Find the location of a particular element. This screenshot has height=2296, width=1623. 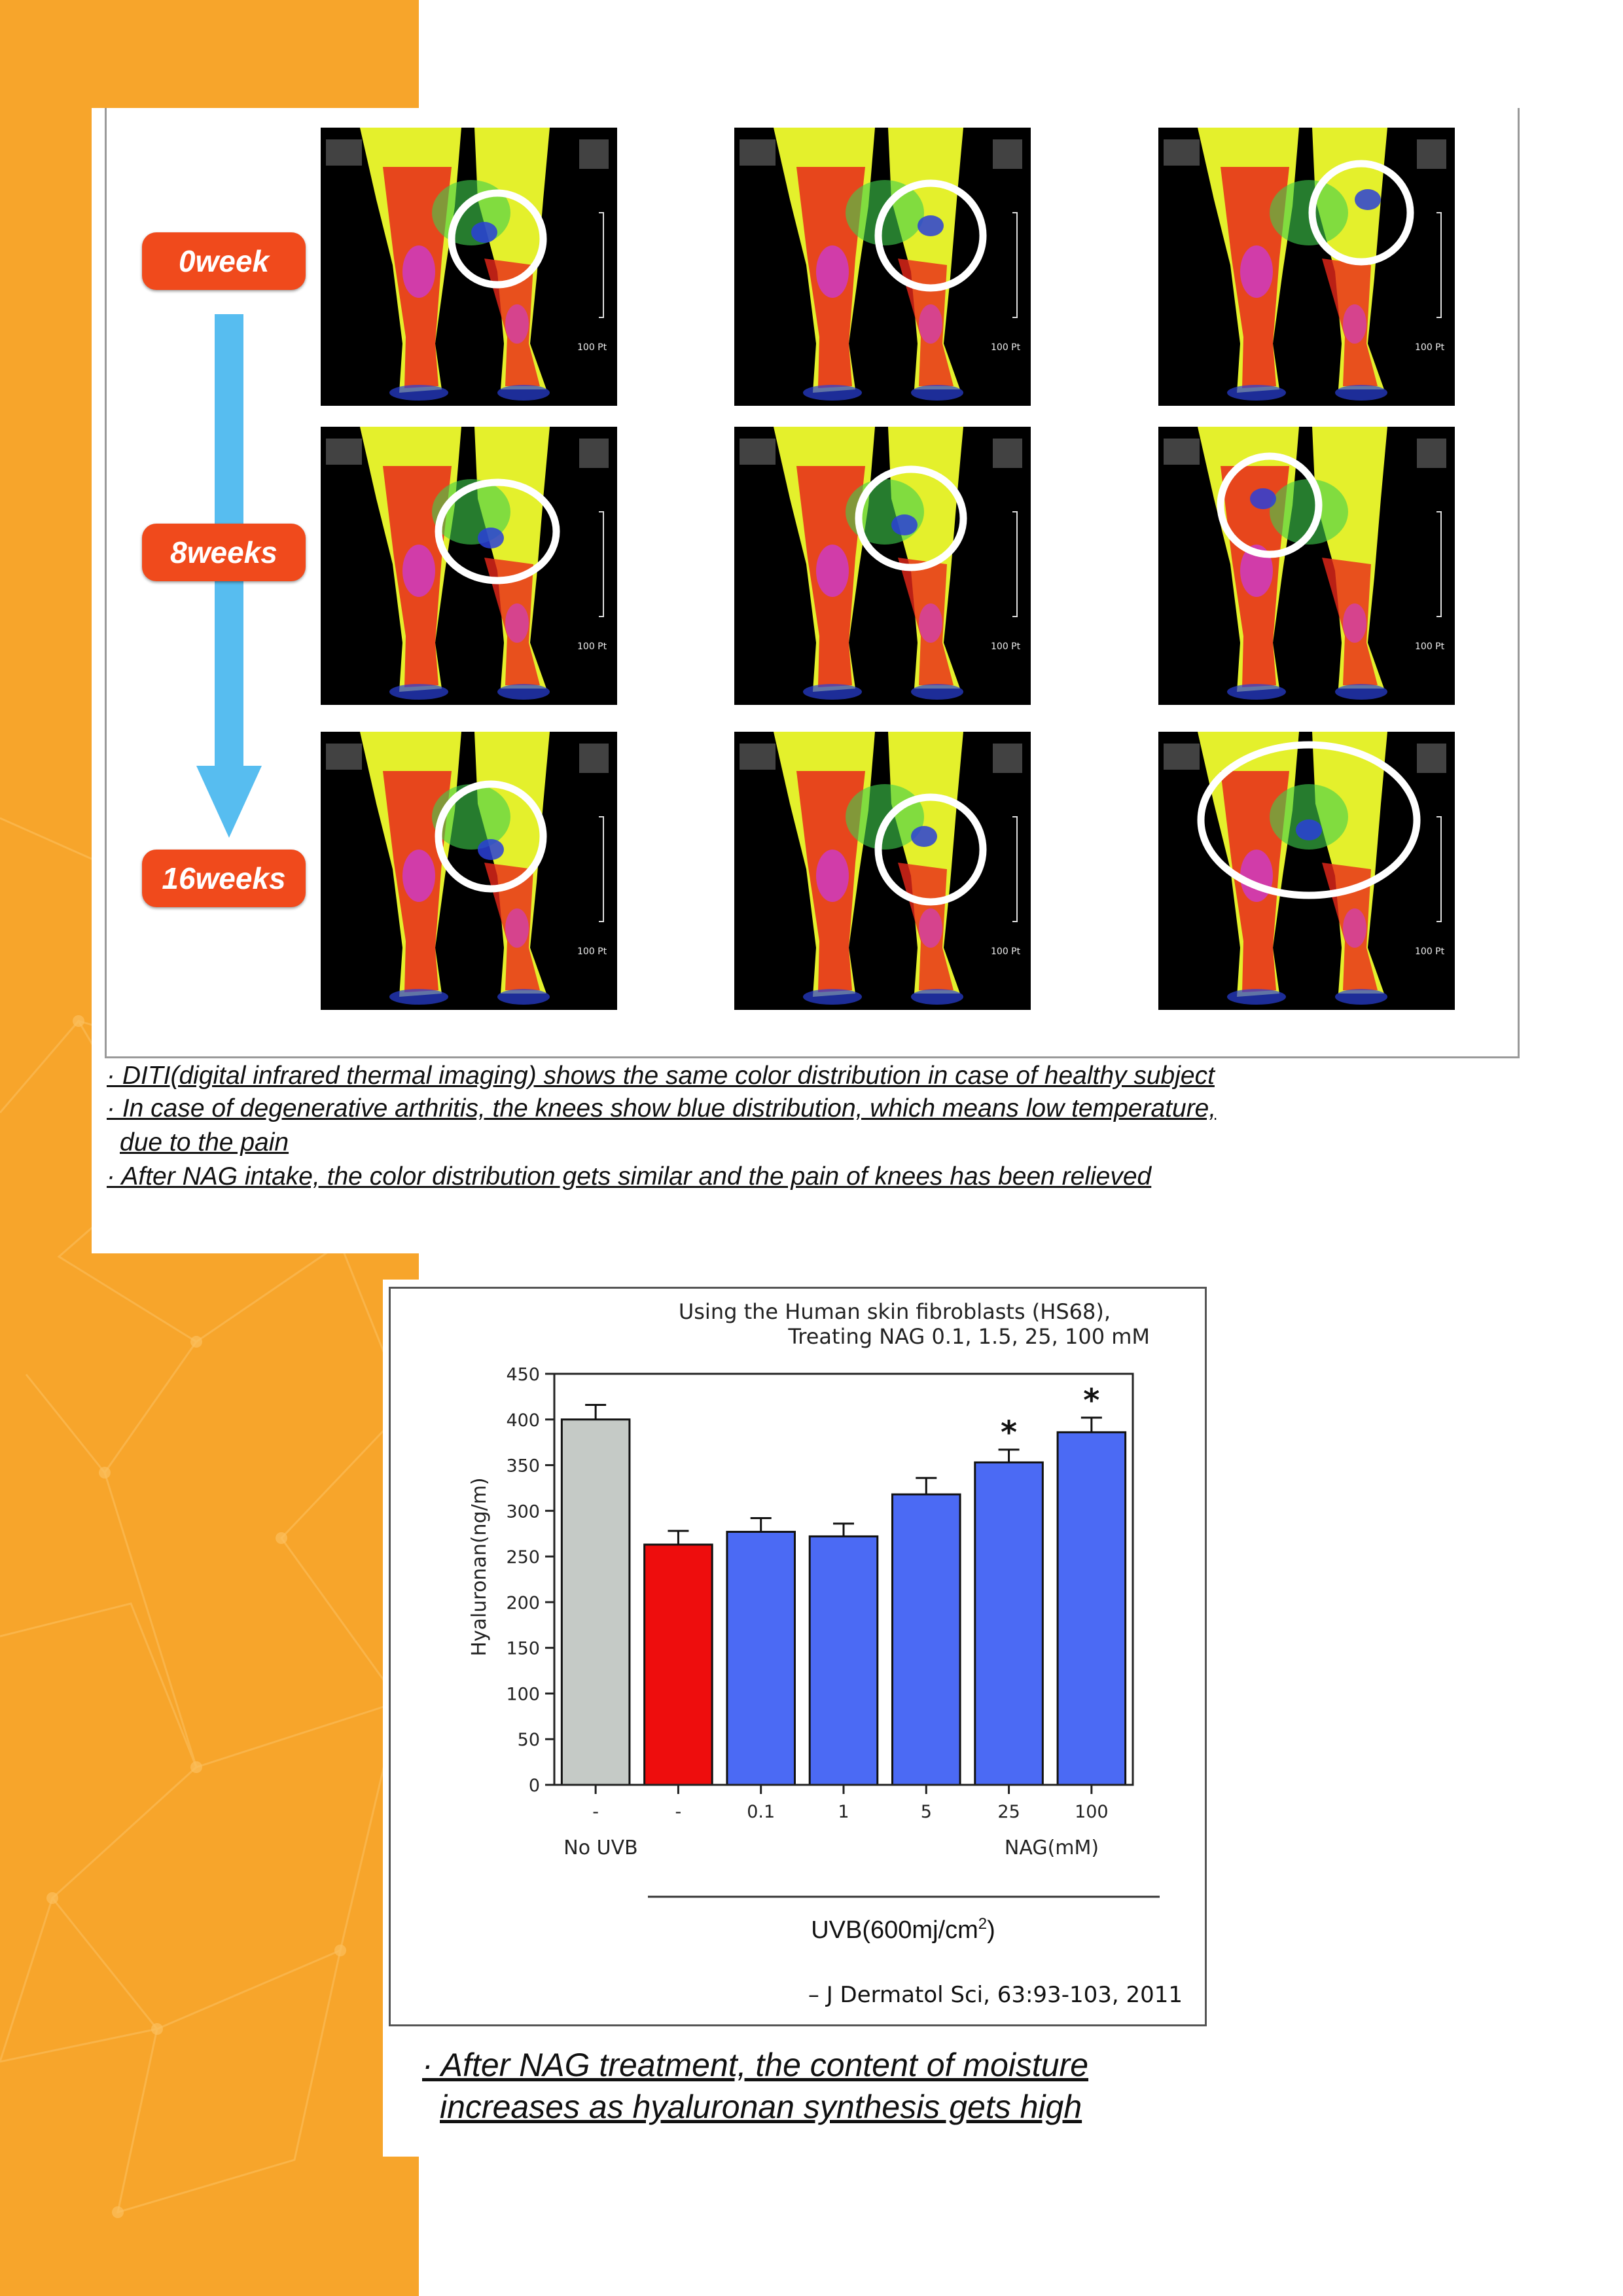

y-tick-label: 0 is located at coordinates (534, 1786).